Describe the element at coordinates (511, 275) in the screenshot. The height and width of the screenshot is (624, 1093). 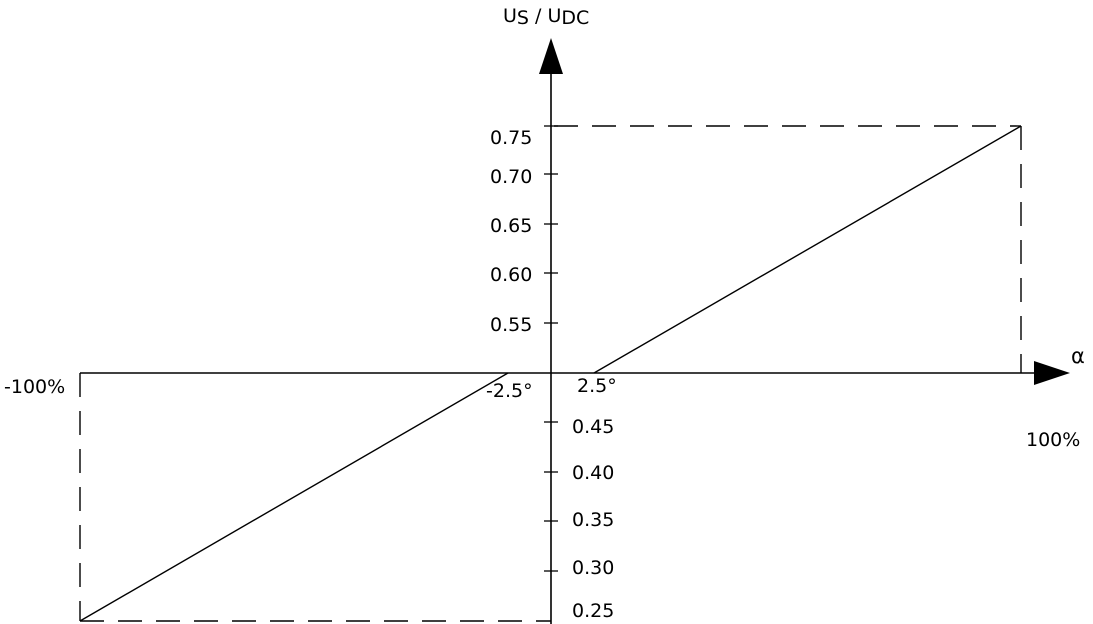
I see `ytick-label-0-60: 0.60` at that location.